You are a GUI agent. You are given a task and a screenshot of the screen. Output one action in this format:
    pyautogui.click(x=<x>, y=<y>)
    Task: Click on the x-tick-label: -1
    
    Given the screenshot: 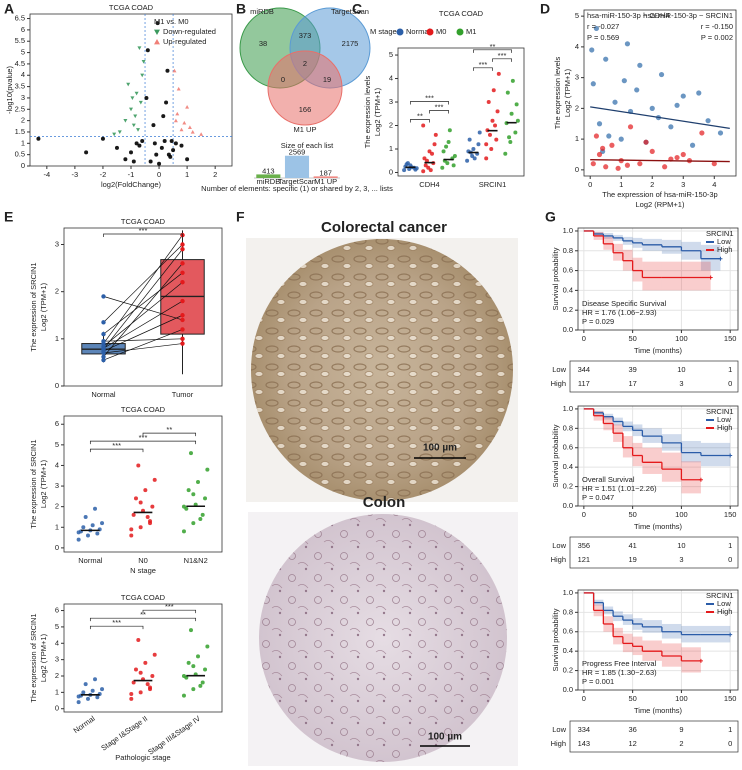 What is the action you would take?
    pyautogui.click(x=131, y=174)
    